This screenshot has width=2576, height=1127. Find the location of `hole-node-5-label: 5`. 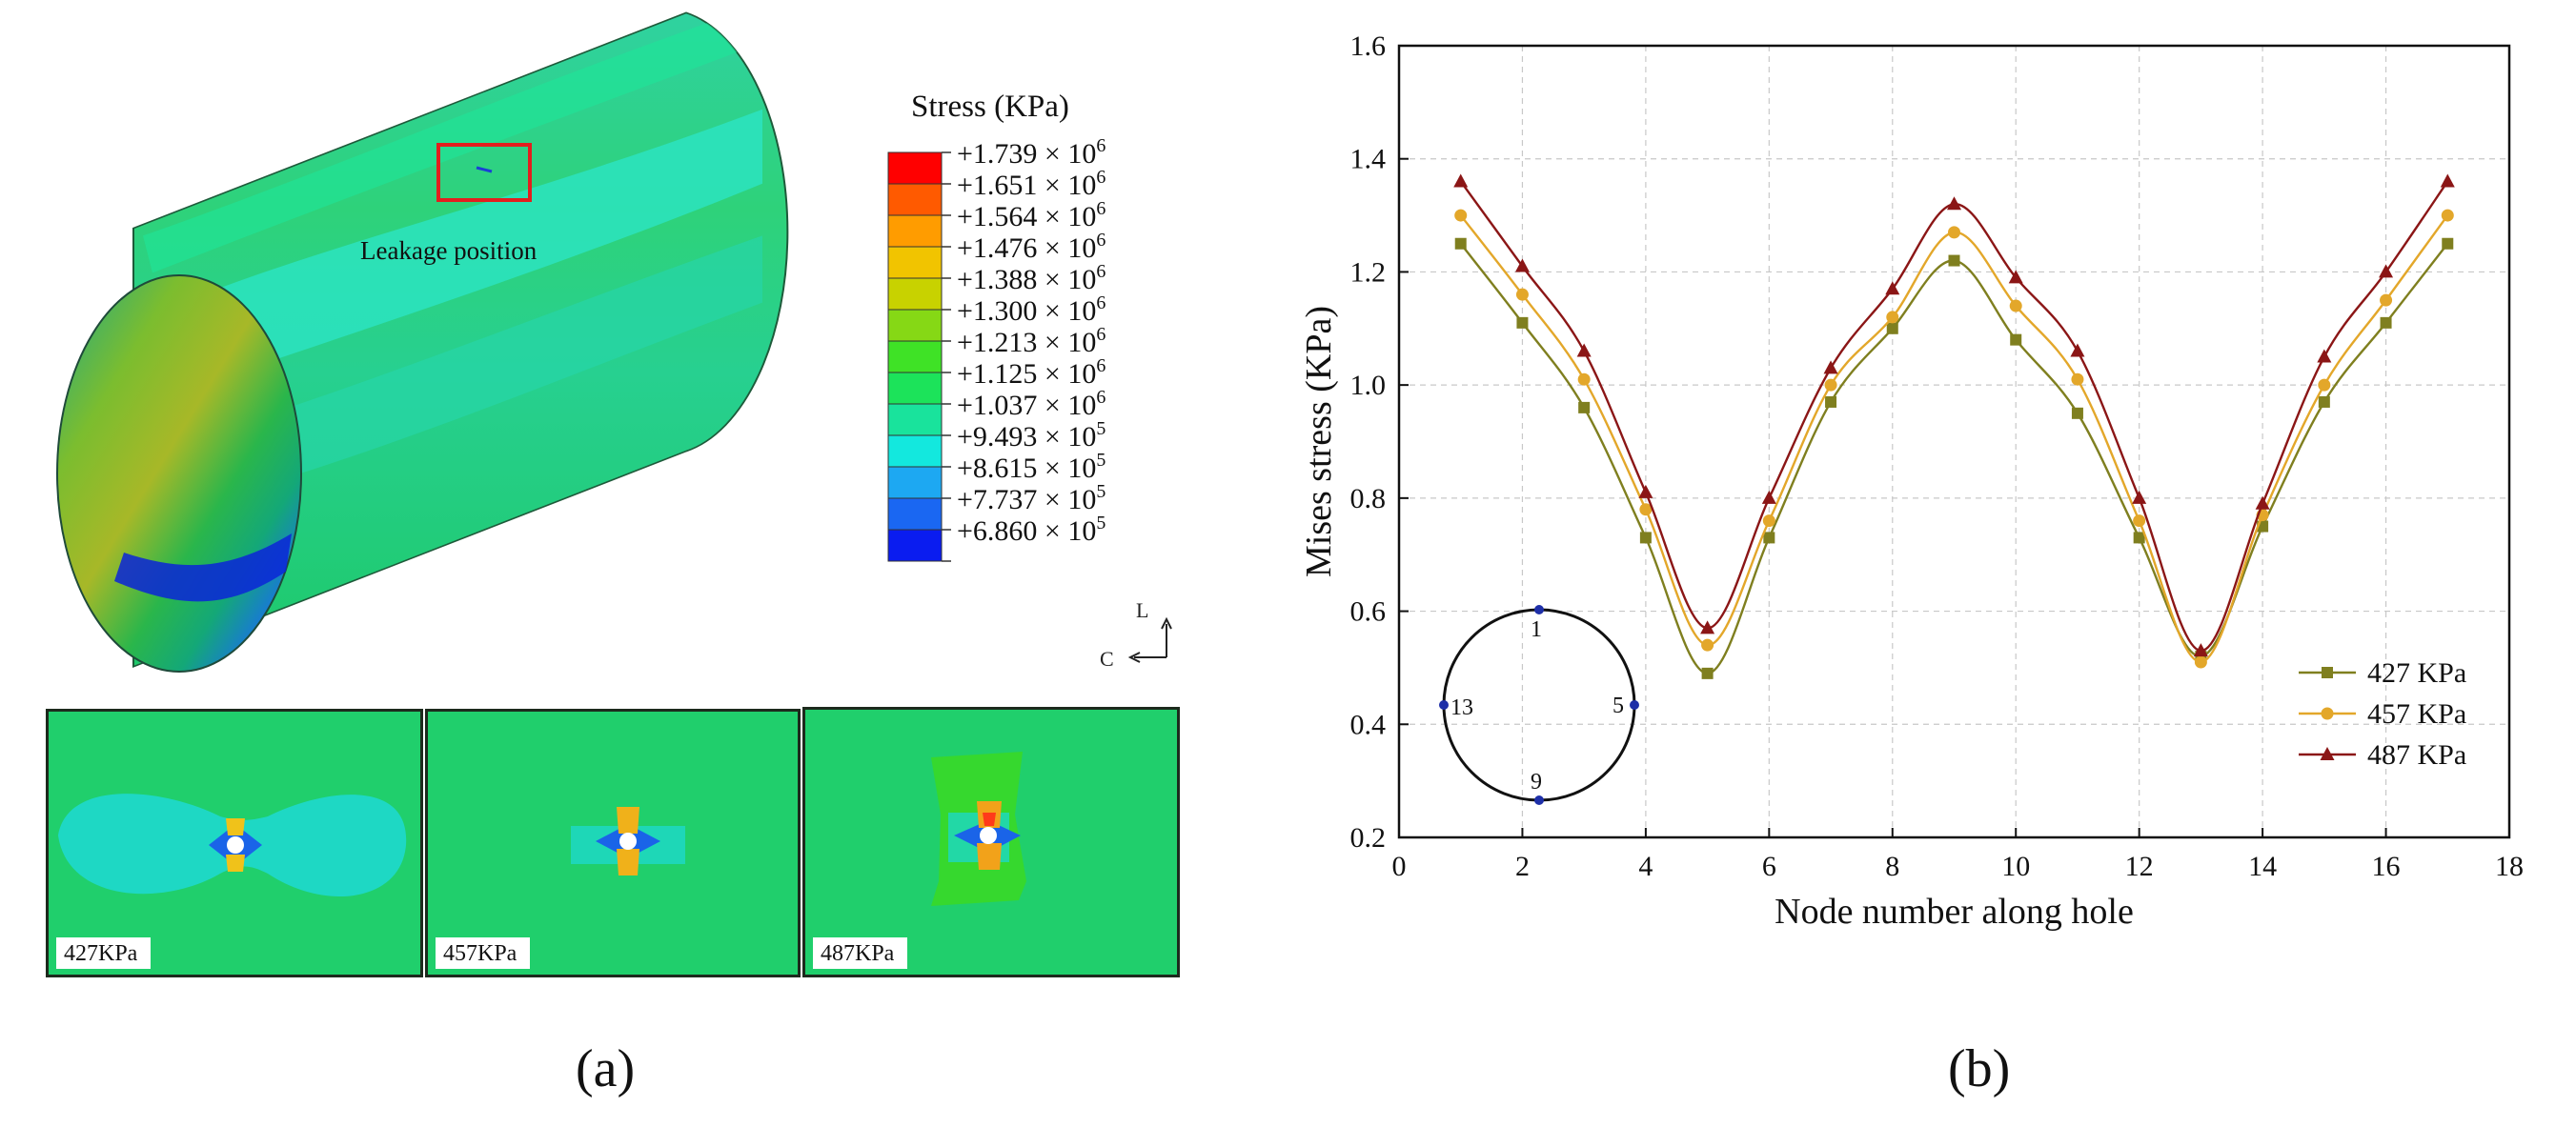

hole-node-5-label: 5 is located at coordinates (1618, 706).